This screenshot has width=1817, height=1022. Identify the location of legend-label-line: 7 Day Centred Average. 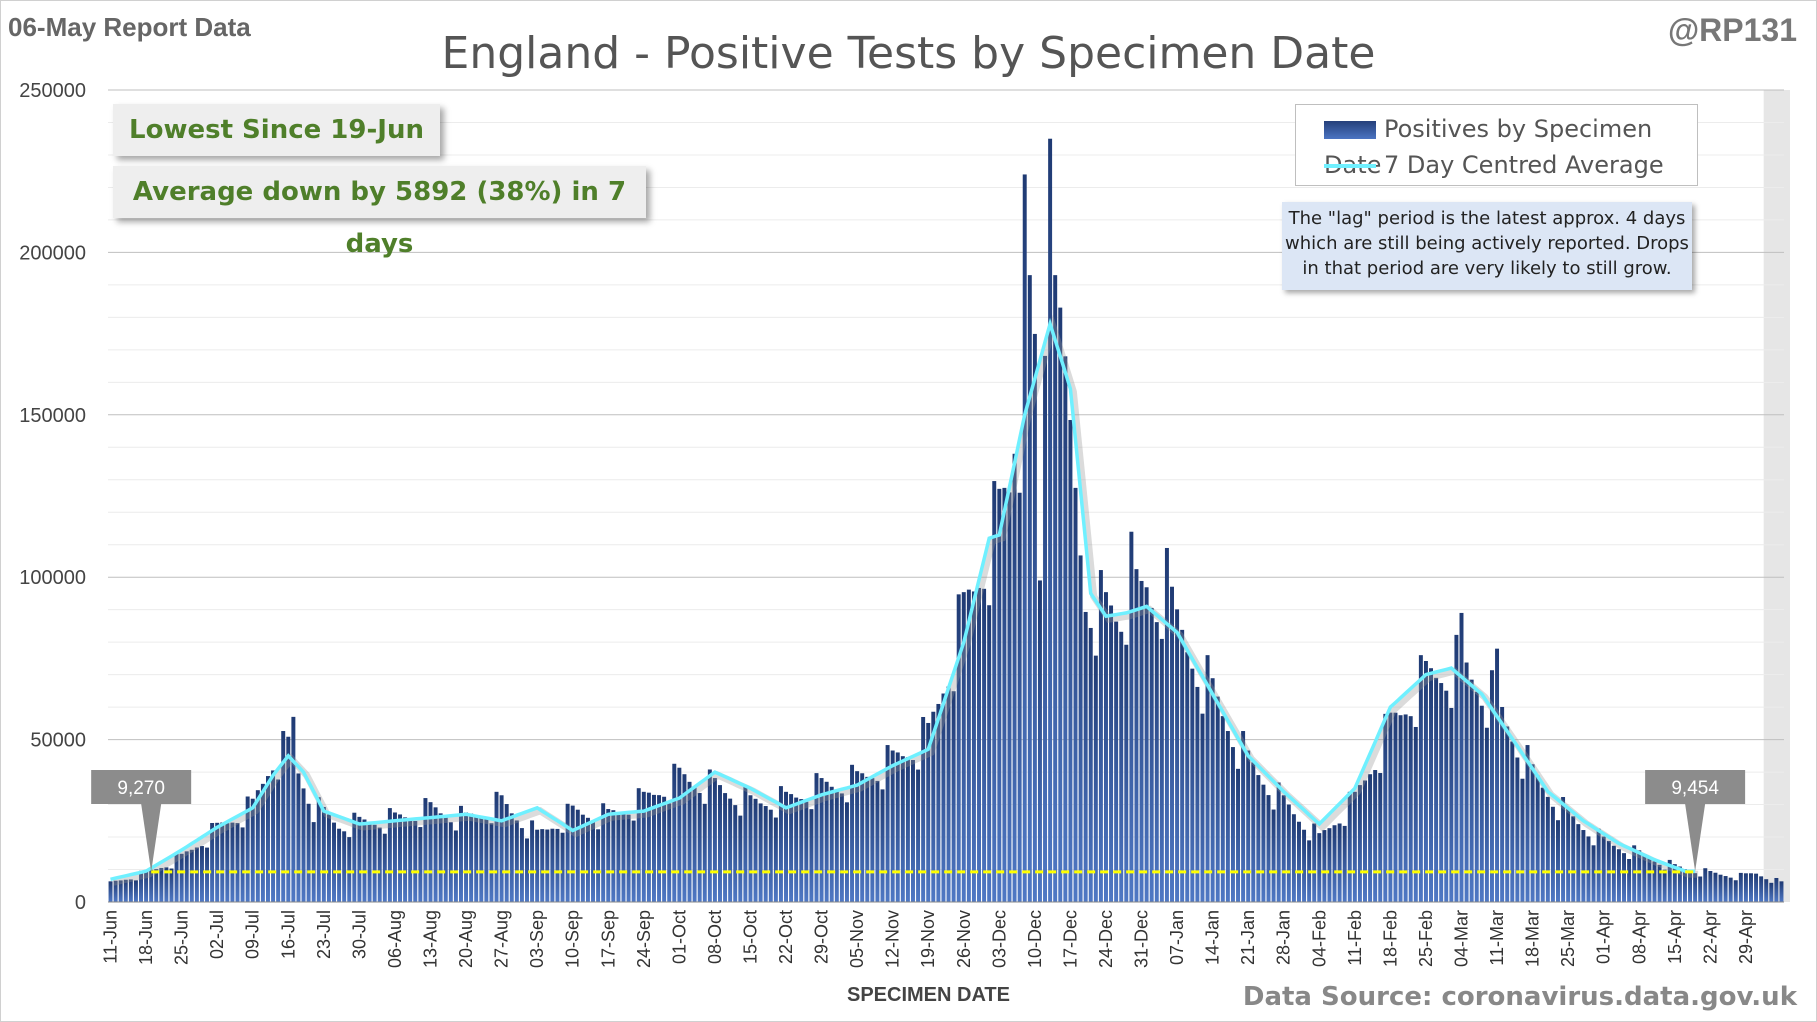
(1524, 165).